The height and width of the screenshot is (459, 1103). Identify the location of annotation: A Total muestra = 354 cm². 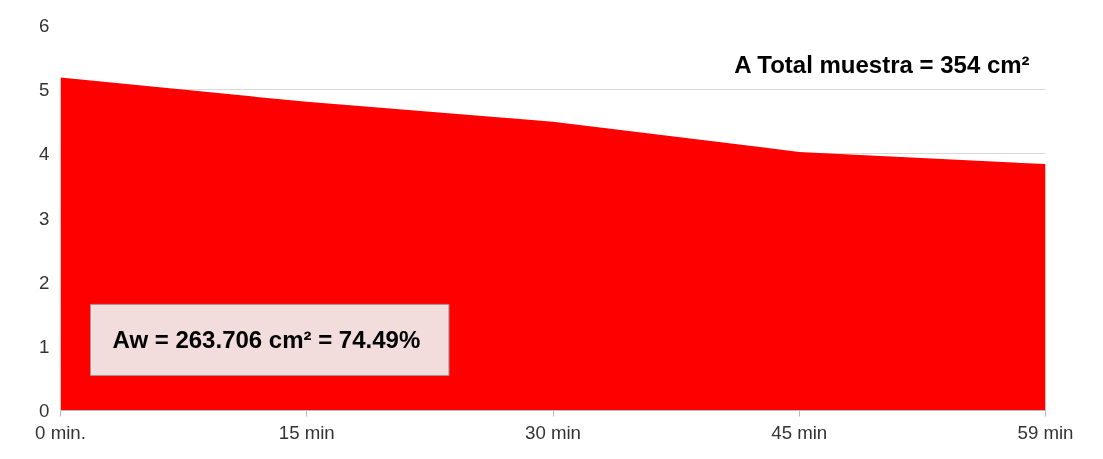
(882, 64).